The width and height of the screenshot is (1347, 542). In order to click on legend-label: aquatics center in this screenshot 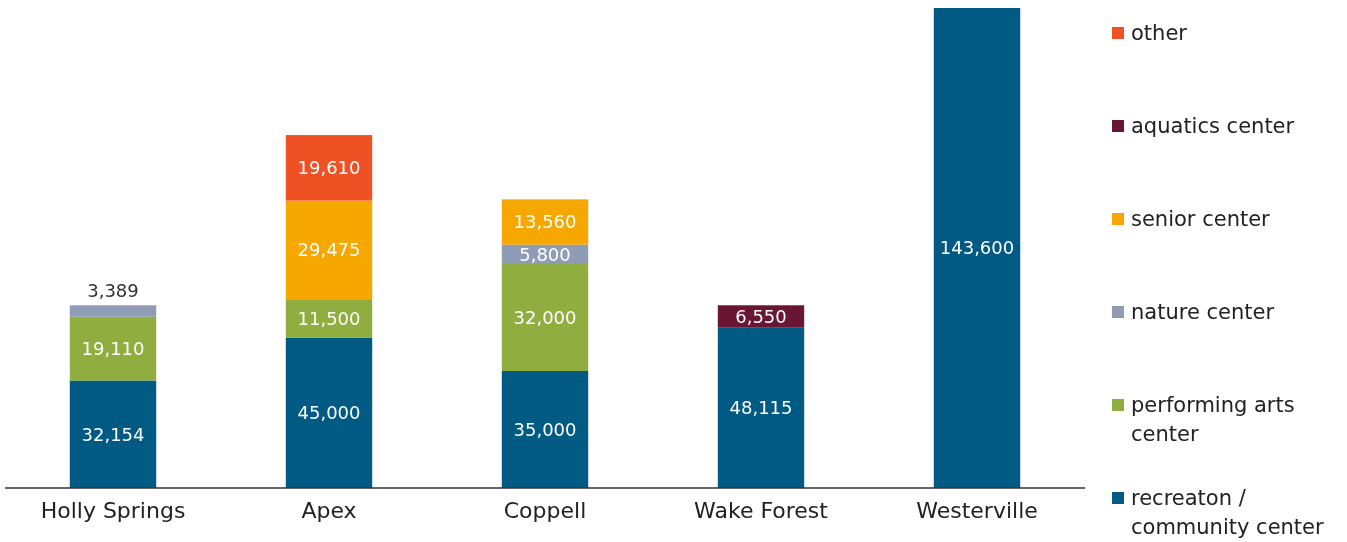, I will do `click(1213, 126)`.